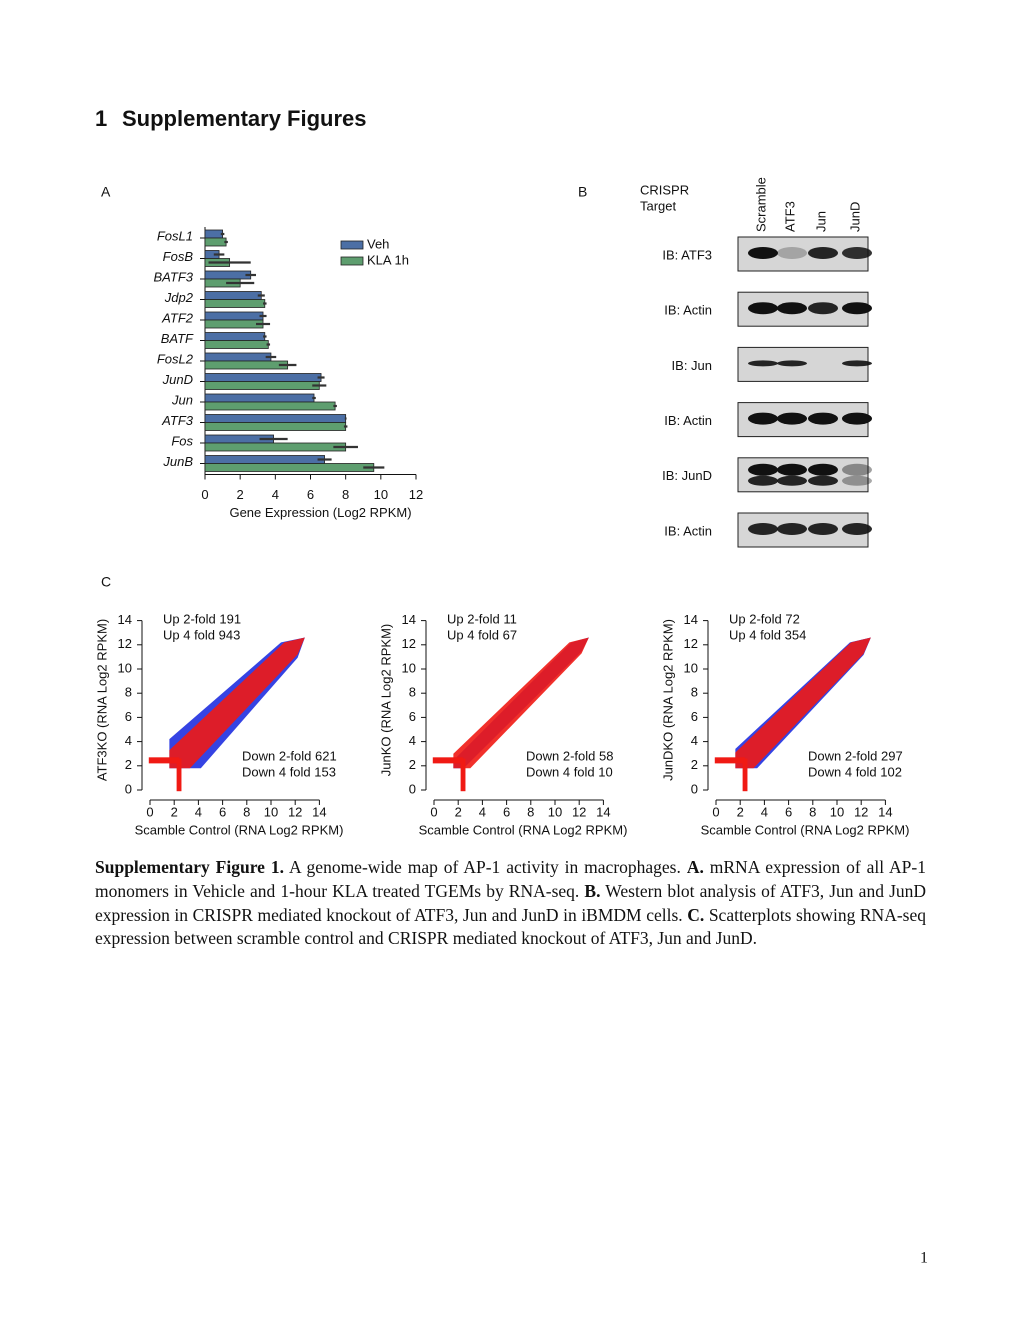  Describe the element at coordinates (789, 216) in the screenshot. I see `lane-label: ATF3` at that location.